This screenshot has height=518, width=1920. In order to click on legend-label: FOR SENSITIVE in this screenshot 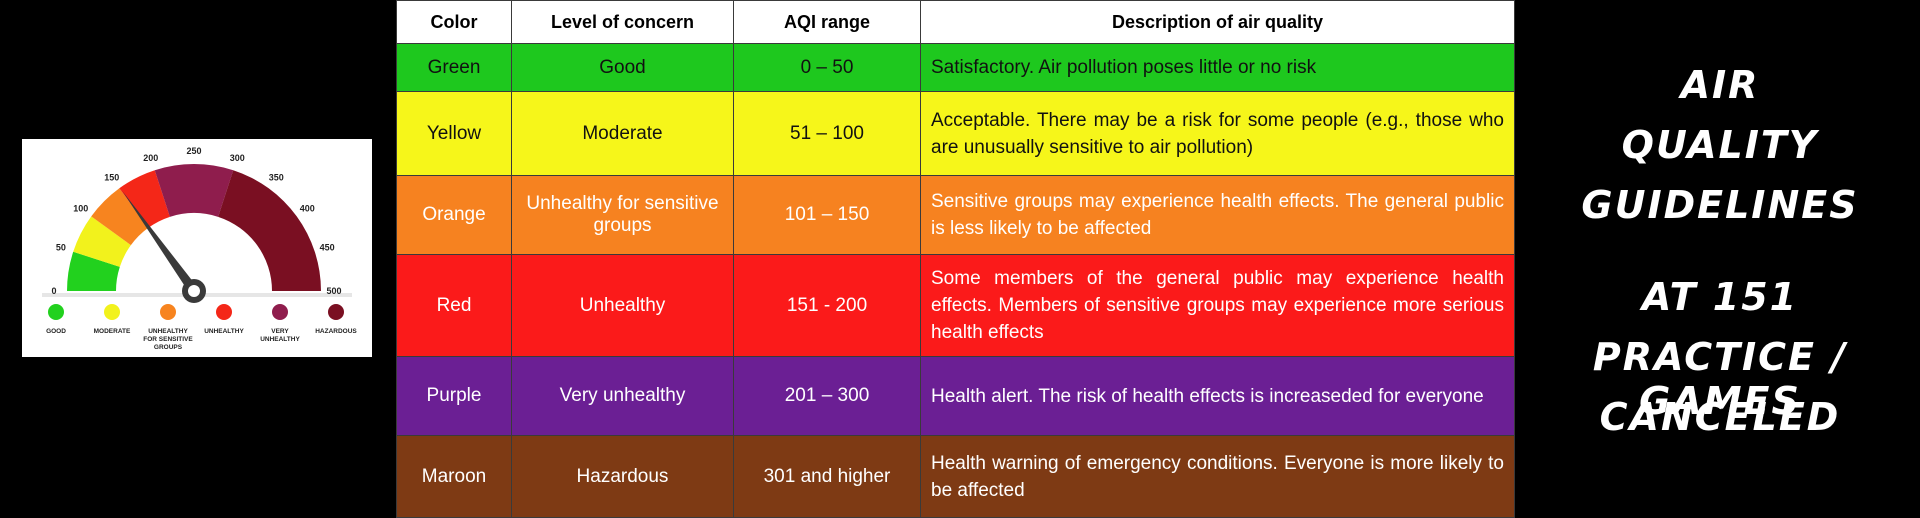, I will do `click(168, 339)`.